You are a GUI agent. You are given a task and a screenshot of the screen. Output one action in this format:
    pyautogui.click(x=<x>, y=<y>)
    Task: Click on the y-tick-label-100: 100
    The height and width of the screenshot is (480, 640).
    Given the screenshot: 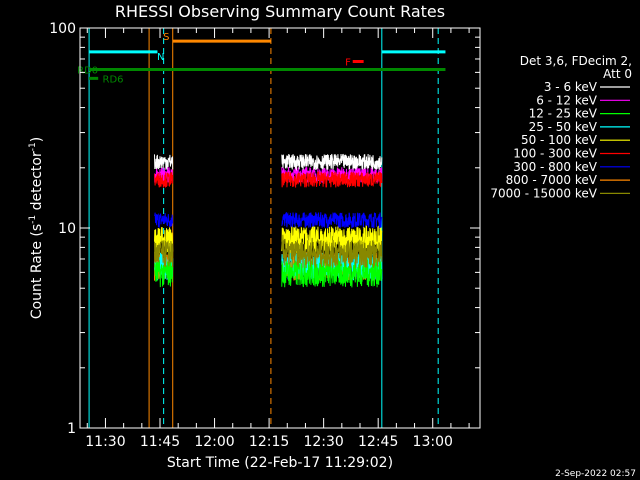 What is the action you would take?
    pyautogui.click(x=62, y=29)
    